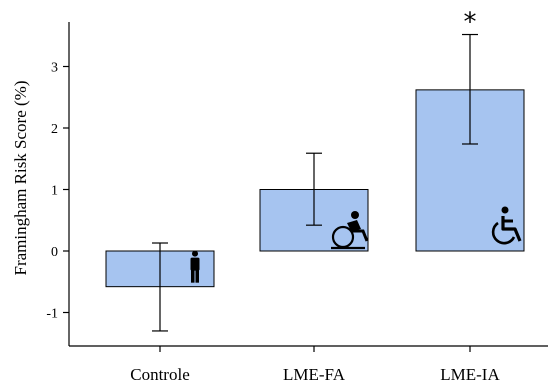 This screenshot has width=559, height=383. Describe the element at coordinates (470, 23) in the screenshot. I see `significance-marker: *` at that location.